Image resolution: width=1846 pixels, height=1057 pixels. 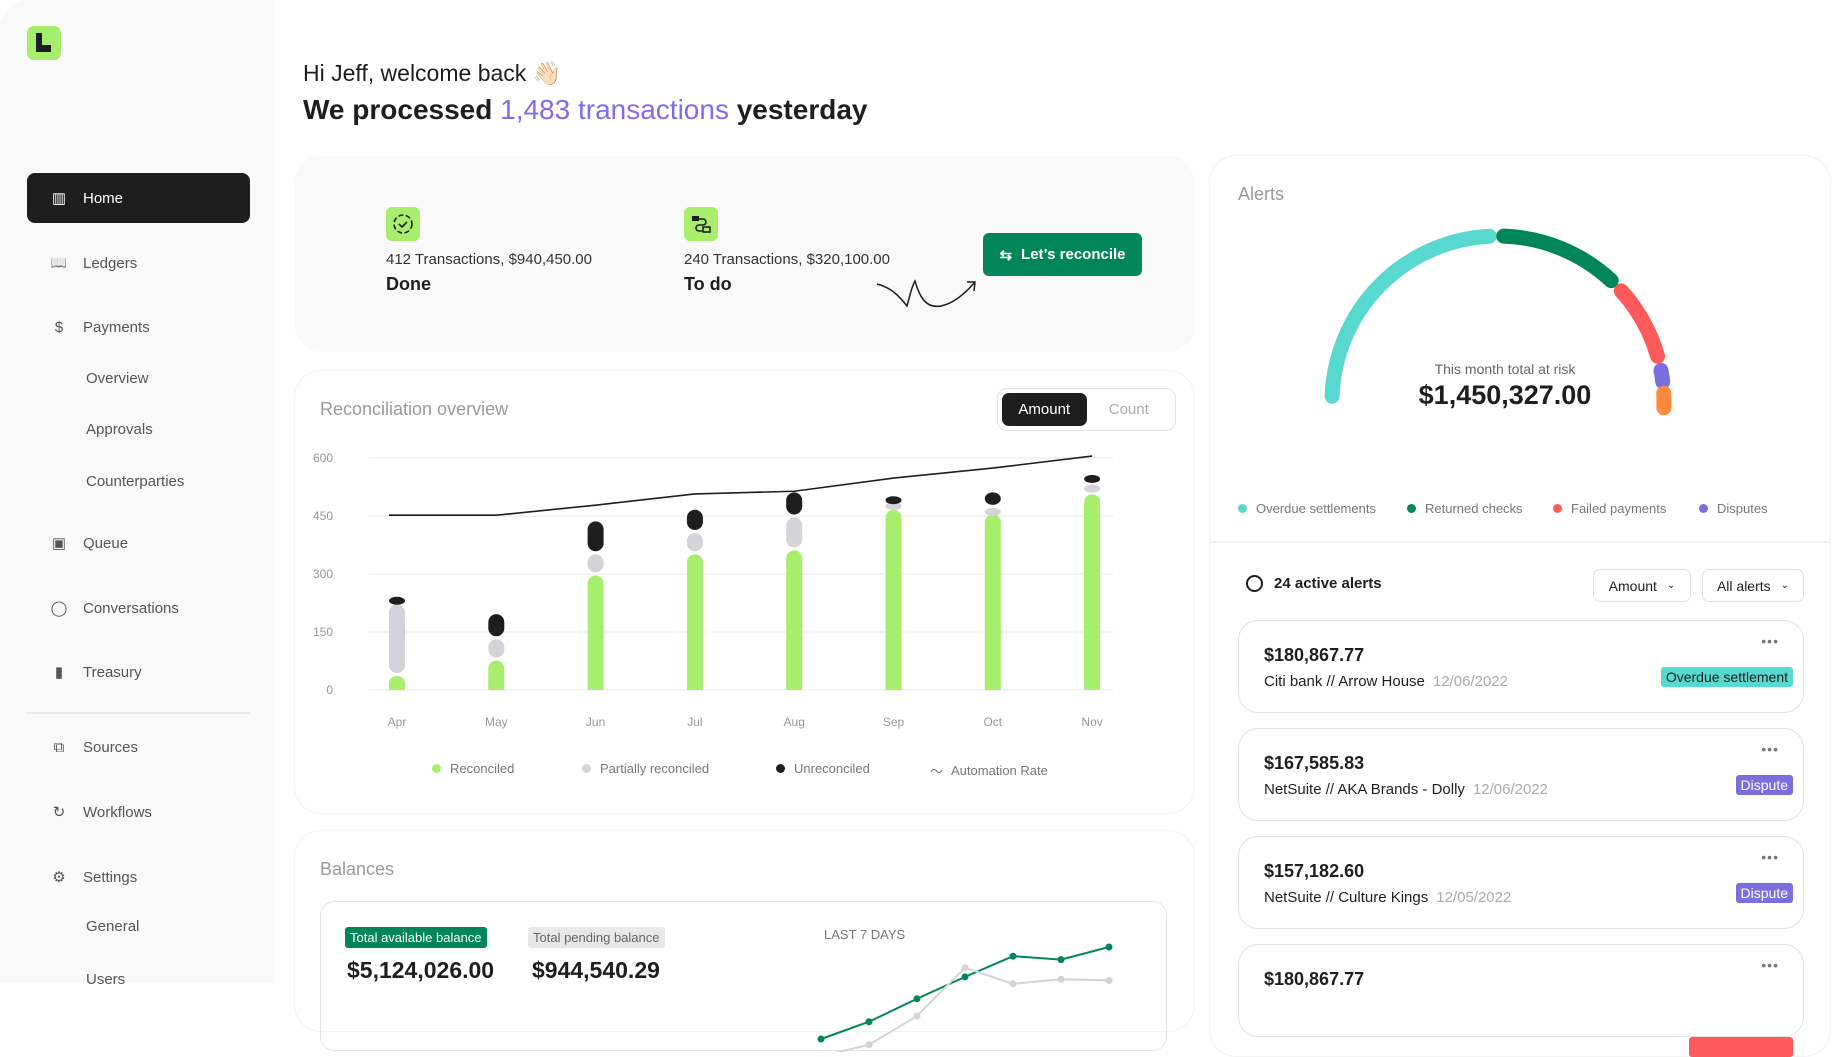 What do you see at coordinates (1510, 789) in the screenshot?
I see `alert-date: 12/06/2022` at bounding box center [1510, 789].